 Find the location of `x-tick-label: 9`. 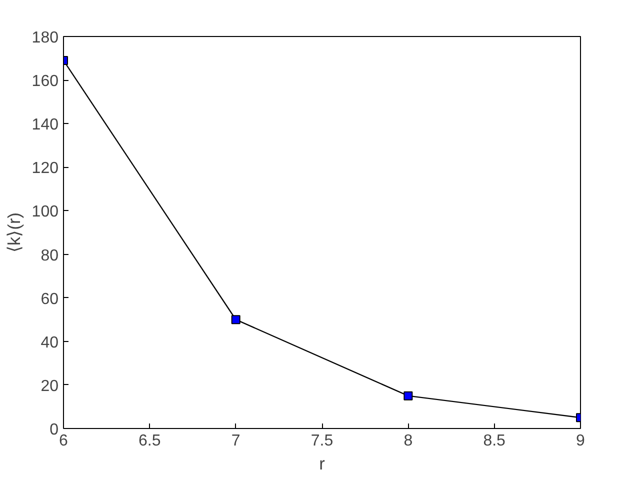

x-tick-label: 9 is located at coordinates (581, 441).